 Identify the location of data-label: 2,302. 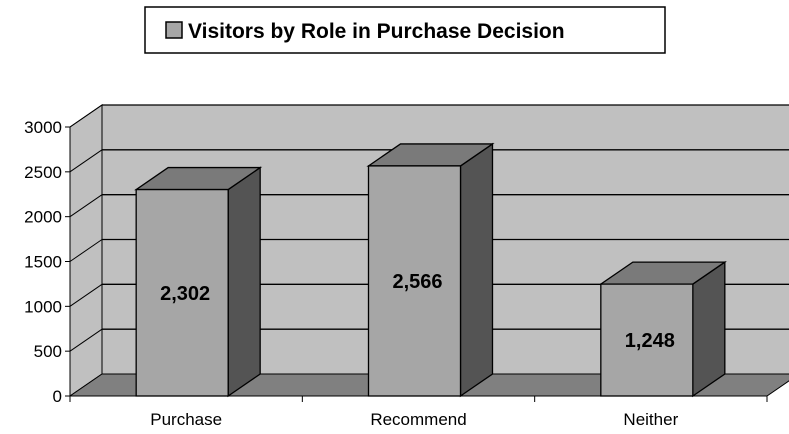
(185, 294).